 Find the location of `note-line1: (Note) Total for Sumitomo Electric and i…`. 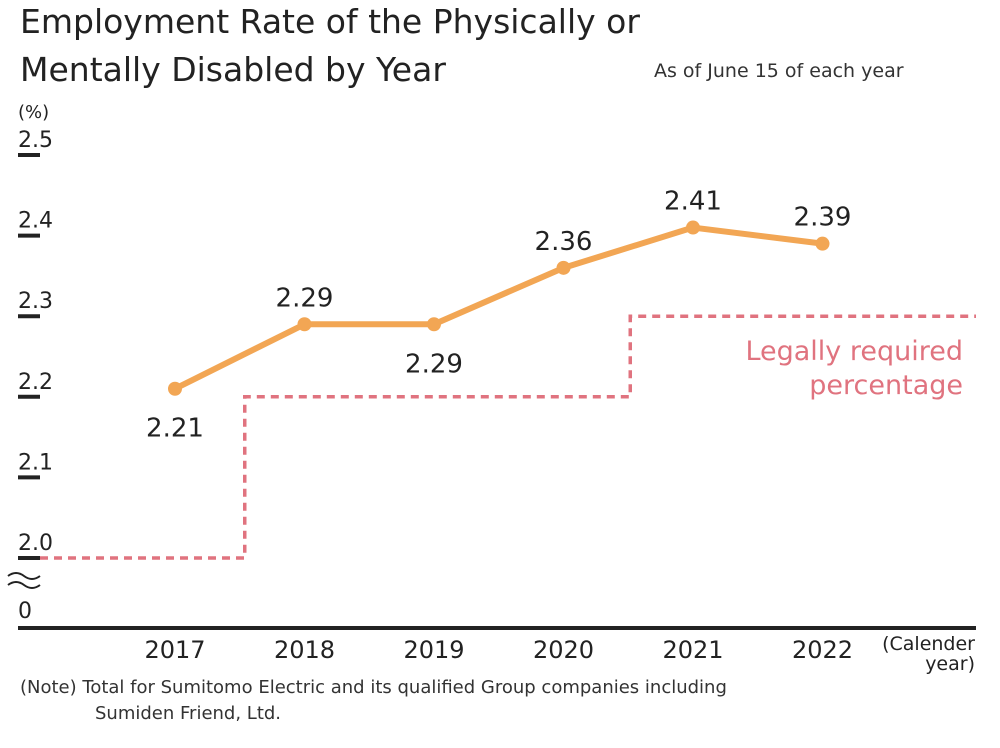

note-line1: (Note) Total for Sumitomo Electric and i… is located at coordinates (373, 687).